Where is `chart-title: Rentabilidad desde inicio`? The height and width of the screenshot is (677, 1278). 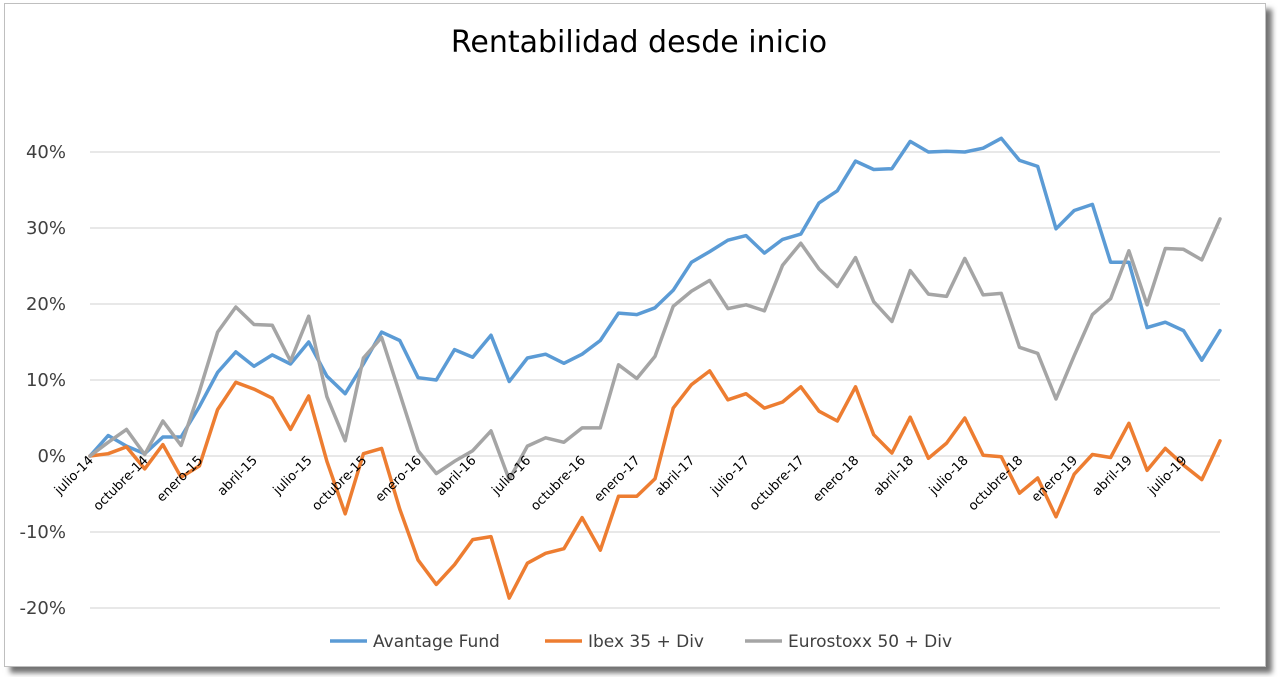
chart-title: Rentabilidad desde inicio is located at coordinates (639, 42).